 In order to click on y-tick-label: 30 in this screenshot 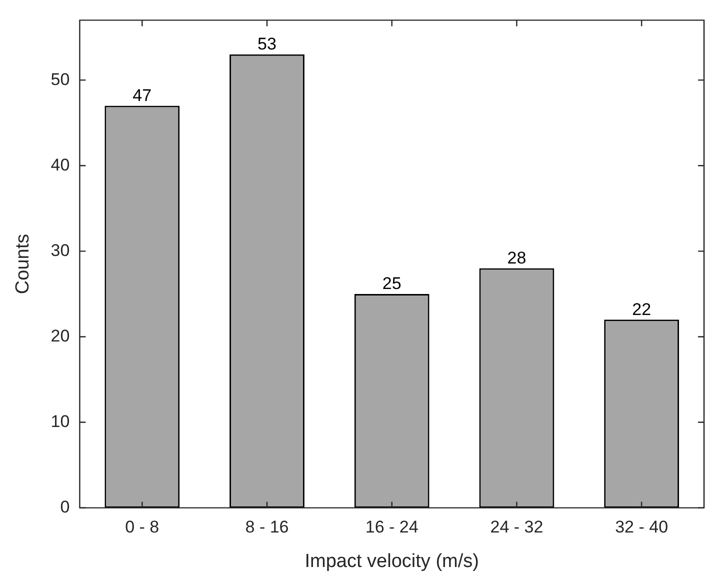, I will do `click(60, 250)`.